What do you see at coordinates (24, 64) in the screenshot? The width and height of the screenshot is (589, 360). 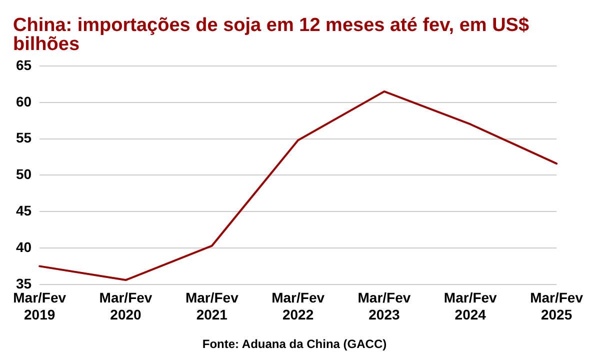 I see `y-tick-label: 65` at bounding box center [24, 64].